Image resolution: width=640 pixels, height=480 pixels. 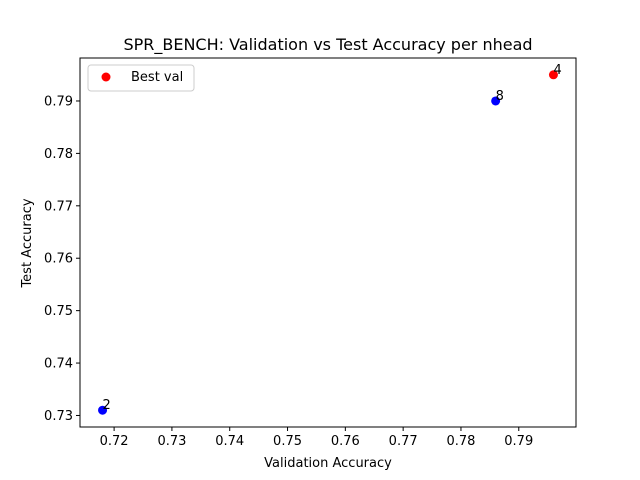 What do you see at coordinates (229, 441) in the screenshot?
I see `x-tick-label: 0.74` at bounding box center [229, 441].